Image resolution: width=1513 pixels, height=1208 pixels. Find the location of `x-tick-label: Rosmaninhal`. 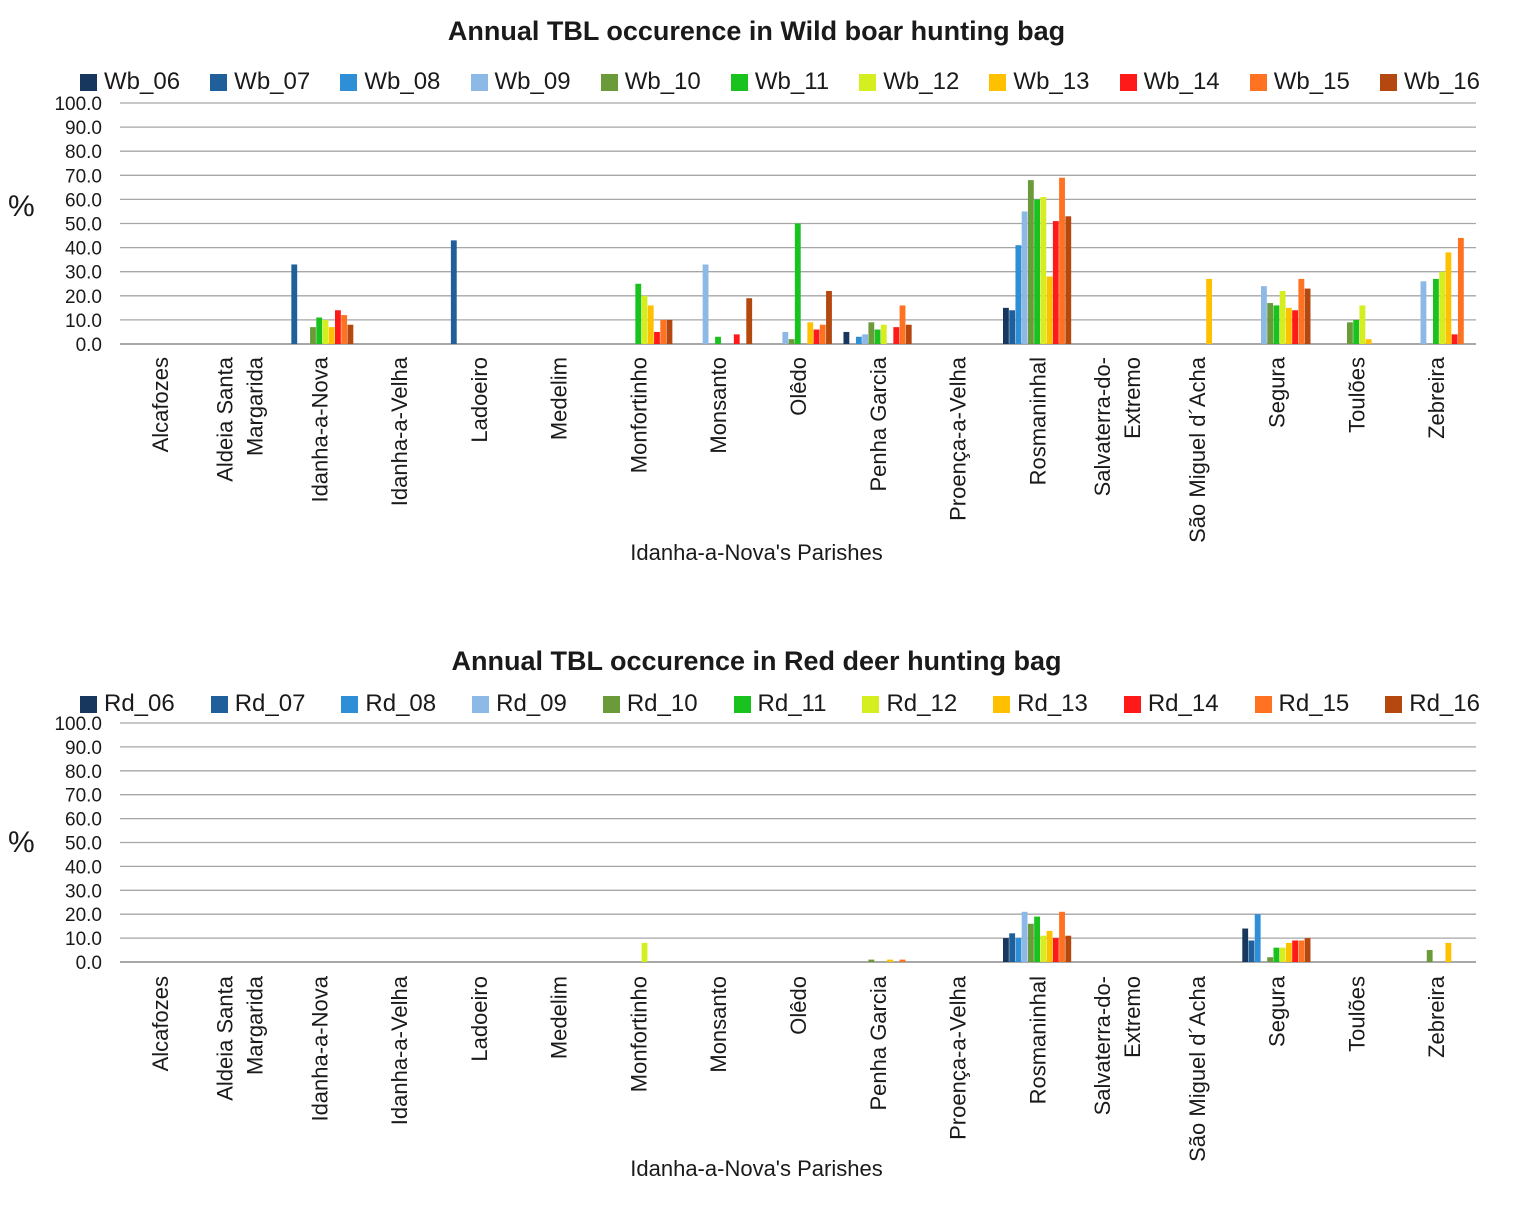

x-tick-label: Rosmaninhal is located at coordinates (1037, 1040).